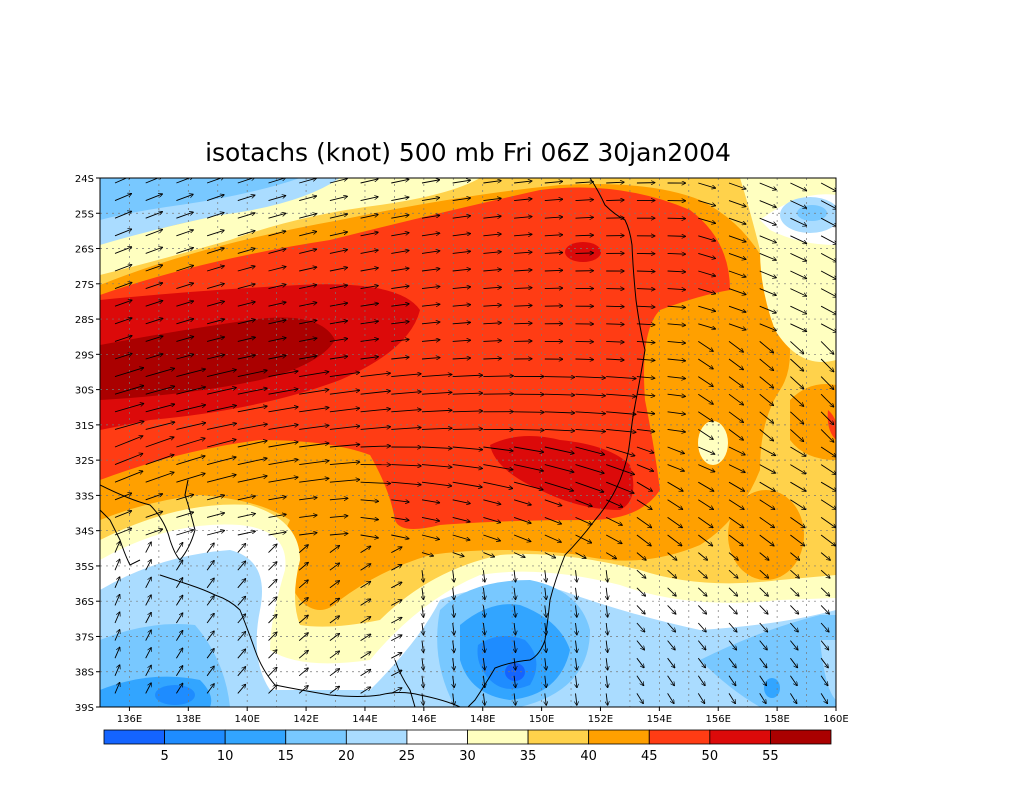  What do you see at coordinates (482, 719) in the screenshot?
I see `lon-label: 148E` at bounding box center [482, 719].